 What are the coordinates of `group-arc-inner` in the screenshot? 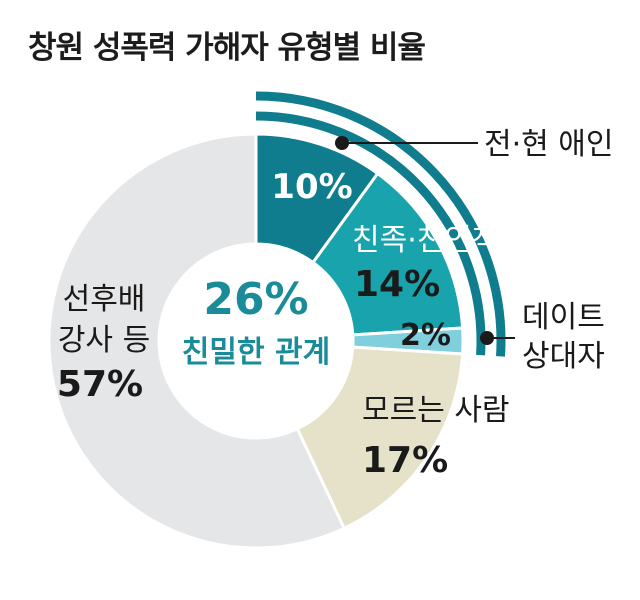 It's located at (370, 233).